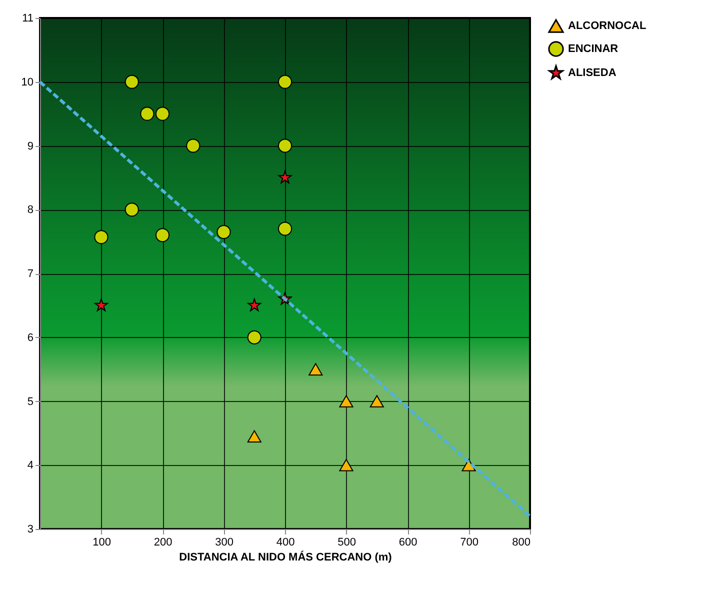  Describe the element at coordinates (592, 73) in the screenshot. I see `legend-label: ALISEDA` at that location.